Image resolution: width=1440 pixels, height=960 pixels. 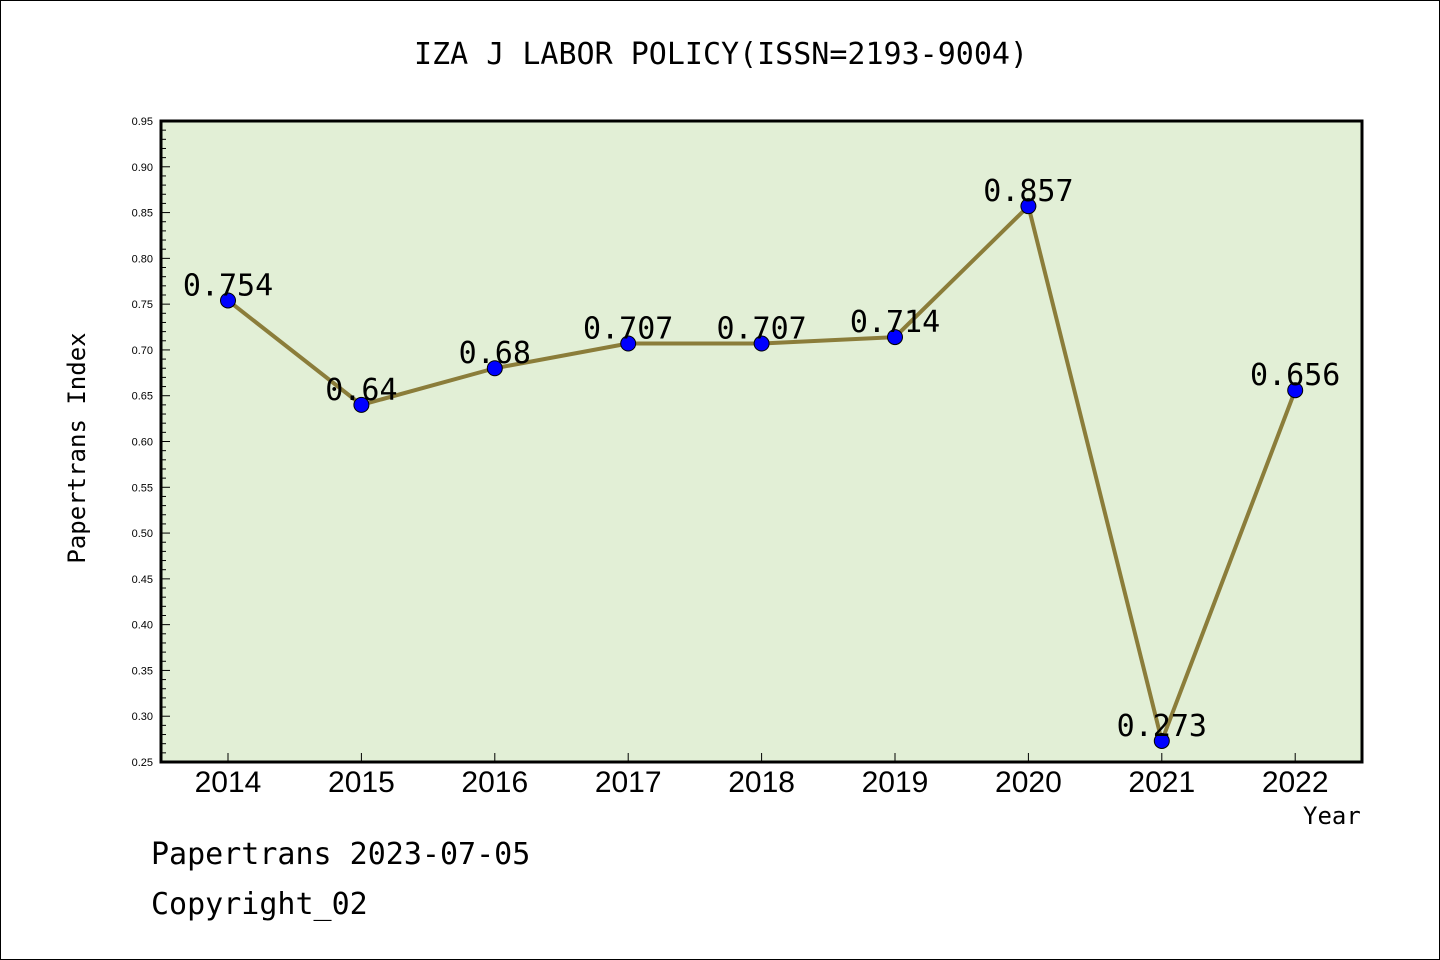 I want to click on y-tick-label: 0.95, so click(x=142, y=122).